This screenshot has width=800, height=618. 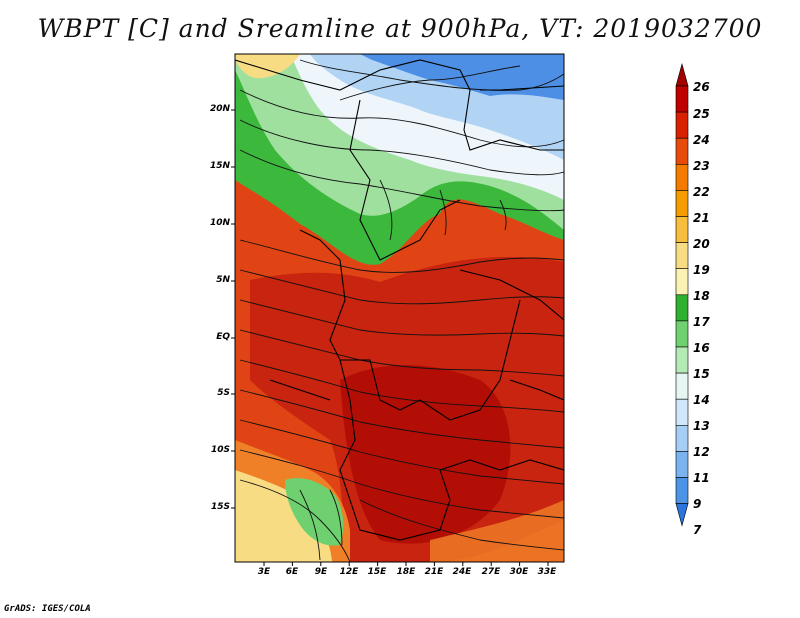 What do you see at coordinates (349, 572) in the screenshot?
I see `lon-tick-label: 12E` at bounding box center [349, 572].